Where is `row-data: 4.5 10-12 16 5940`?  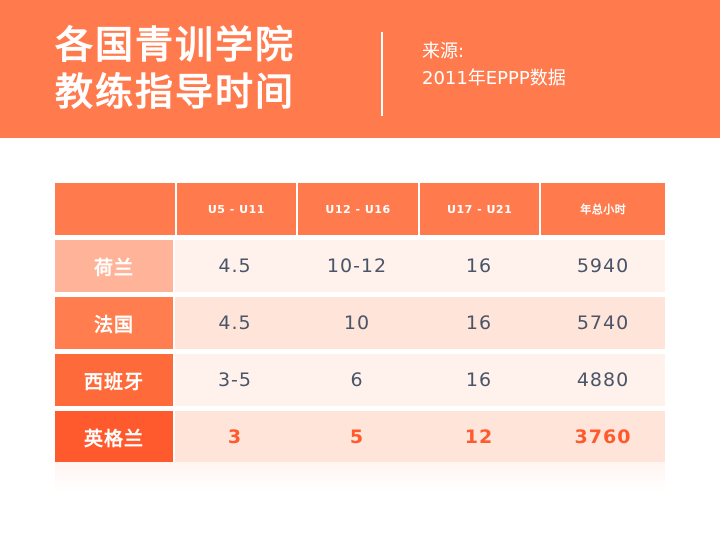
row-data: 4.5 10-12 16 5940 is located at coordinates (420, 266).